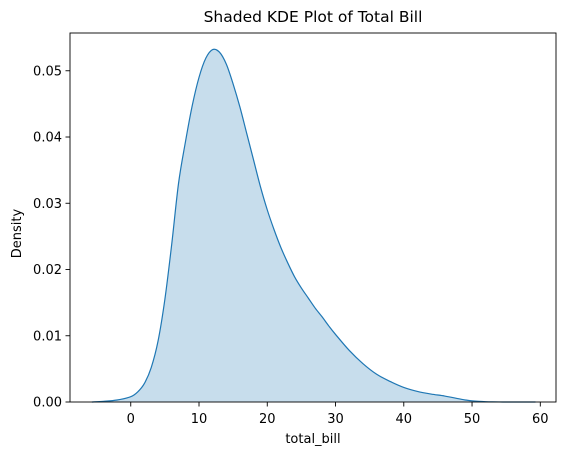 Image resolution: width=576 pixels, height=455 pixels. I want to click on chart-title: Shaded KDE Plot of Total Bill, so click(313, 17).